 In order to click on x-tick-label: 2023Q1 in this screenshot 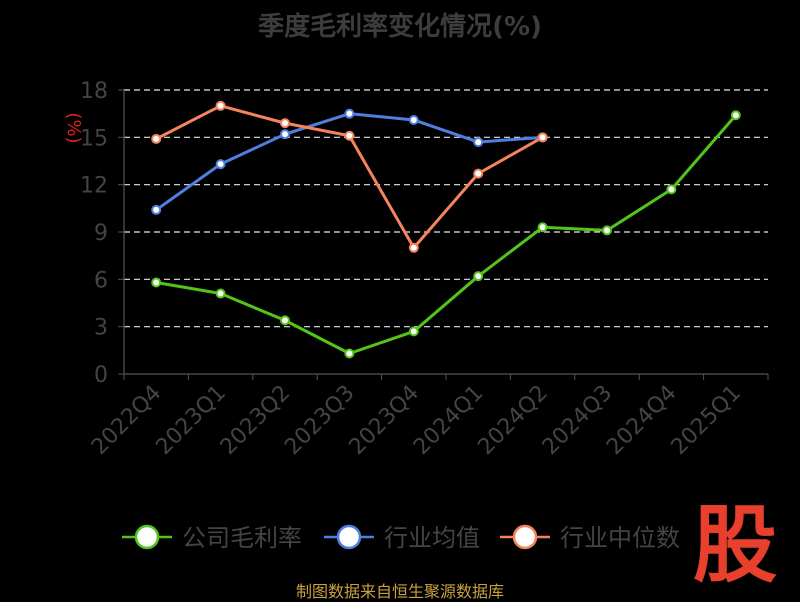, I will do `click(190, 420)`.